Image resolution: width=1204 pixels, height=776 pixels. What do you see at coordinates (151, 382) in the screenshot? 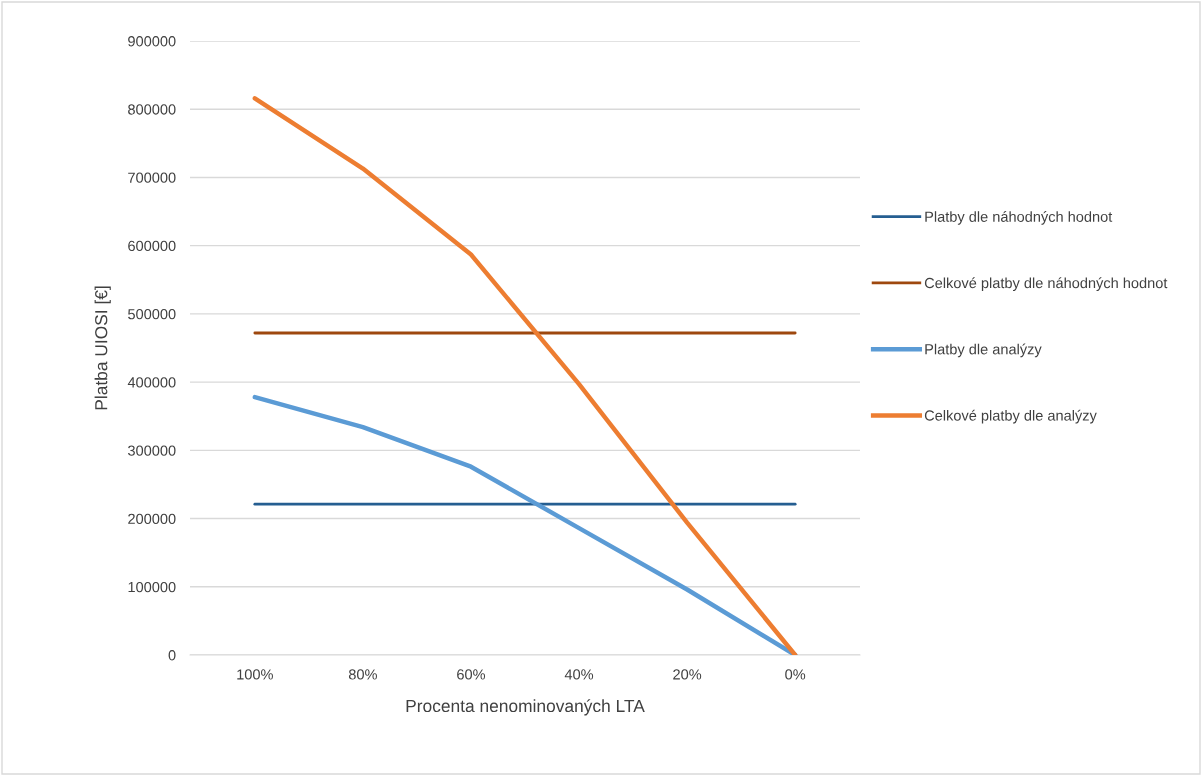
I see `y-tick-label: 400000` at bounding box center [151, 382].